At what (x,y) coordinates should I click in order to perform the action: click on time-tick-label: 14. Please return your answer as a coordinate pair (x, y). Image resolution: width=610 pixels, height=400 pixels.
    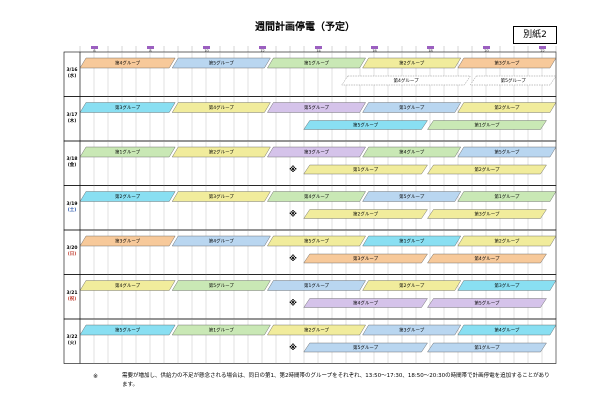
    Looking at the image, I should click on (318, 51).